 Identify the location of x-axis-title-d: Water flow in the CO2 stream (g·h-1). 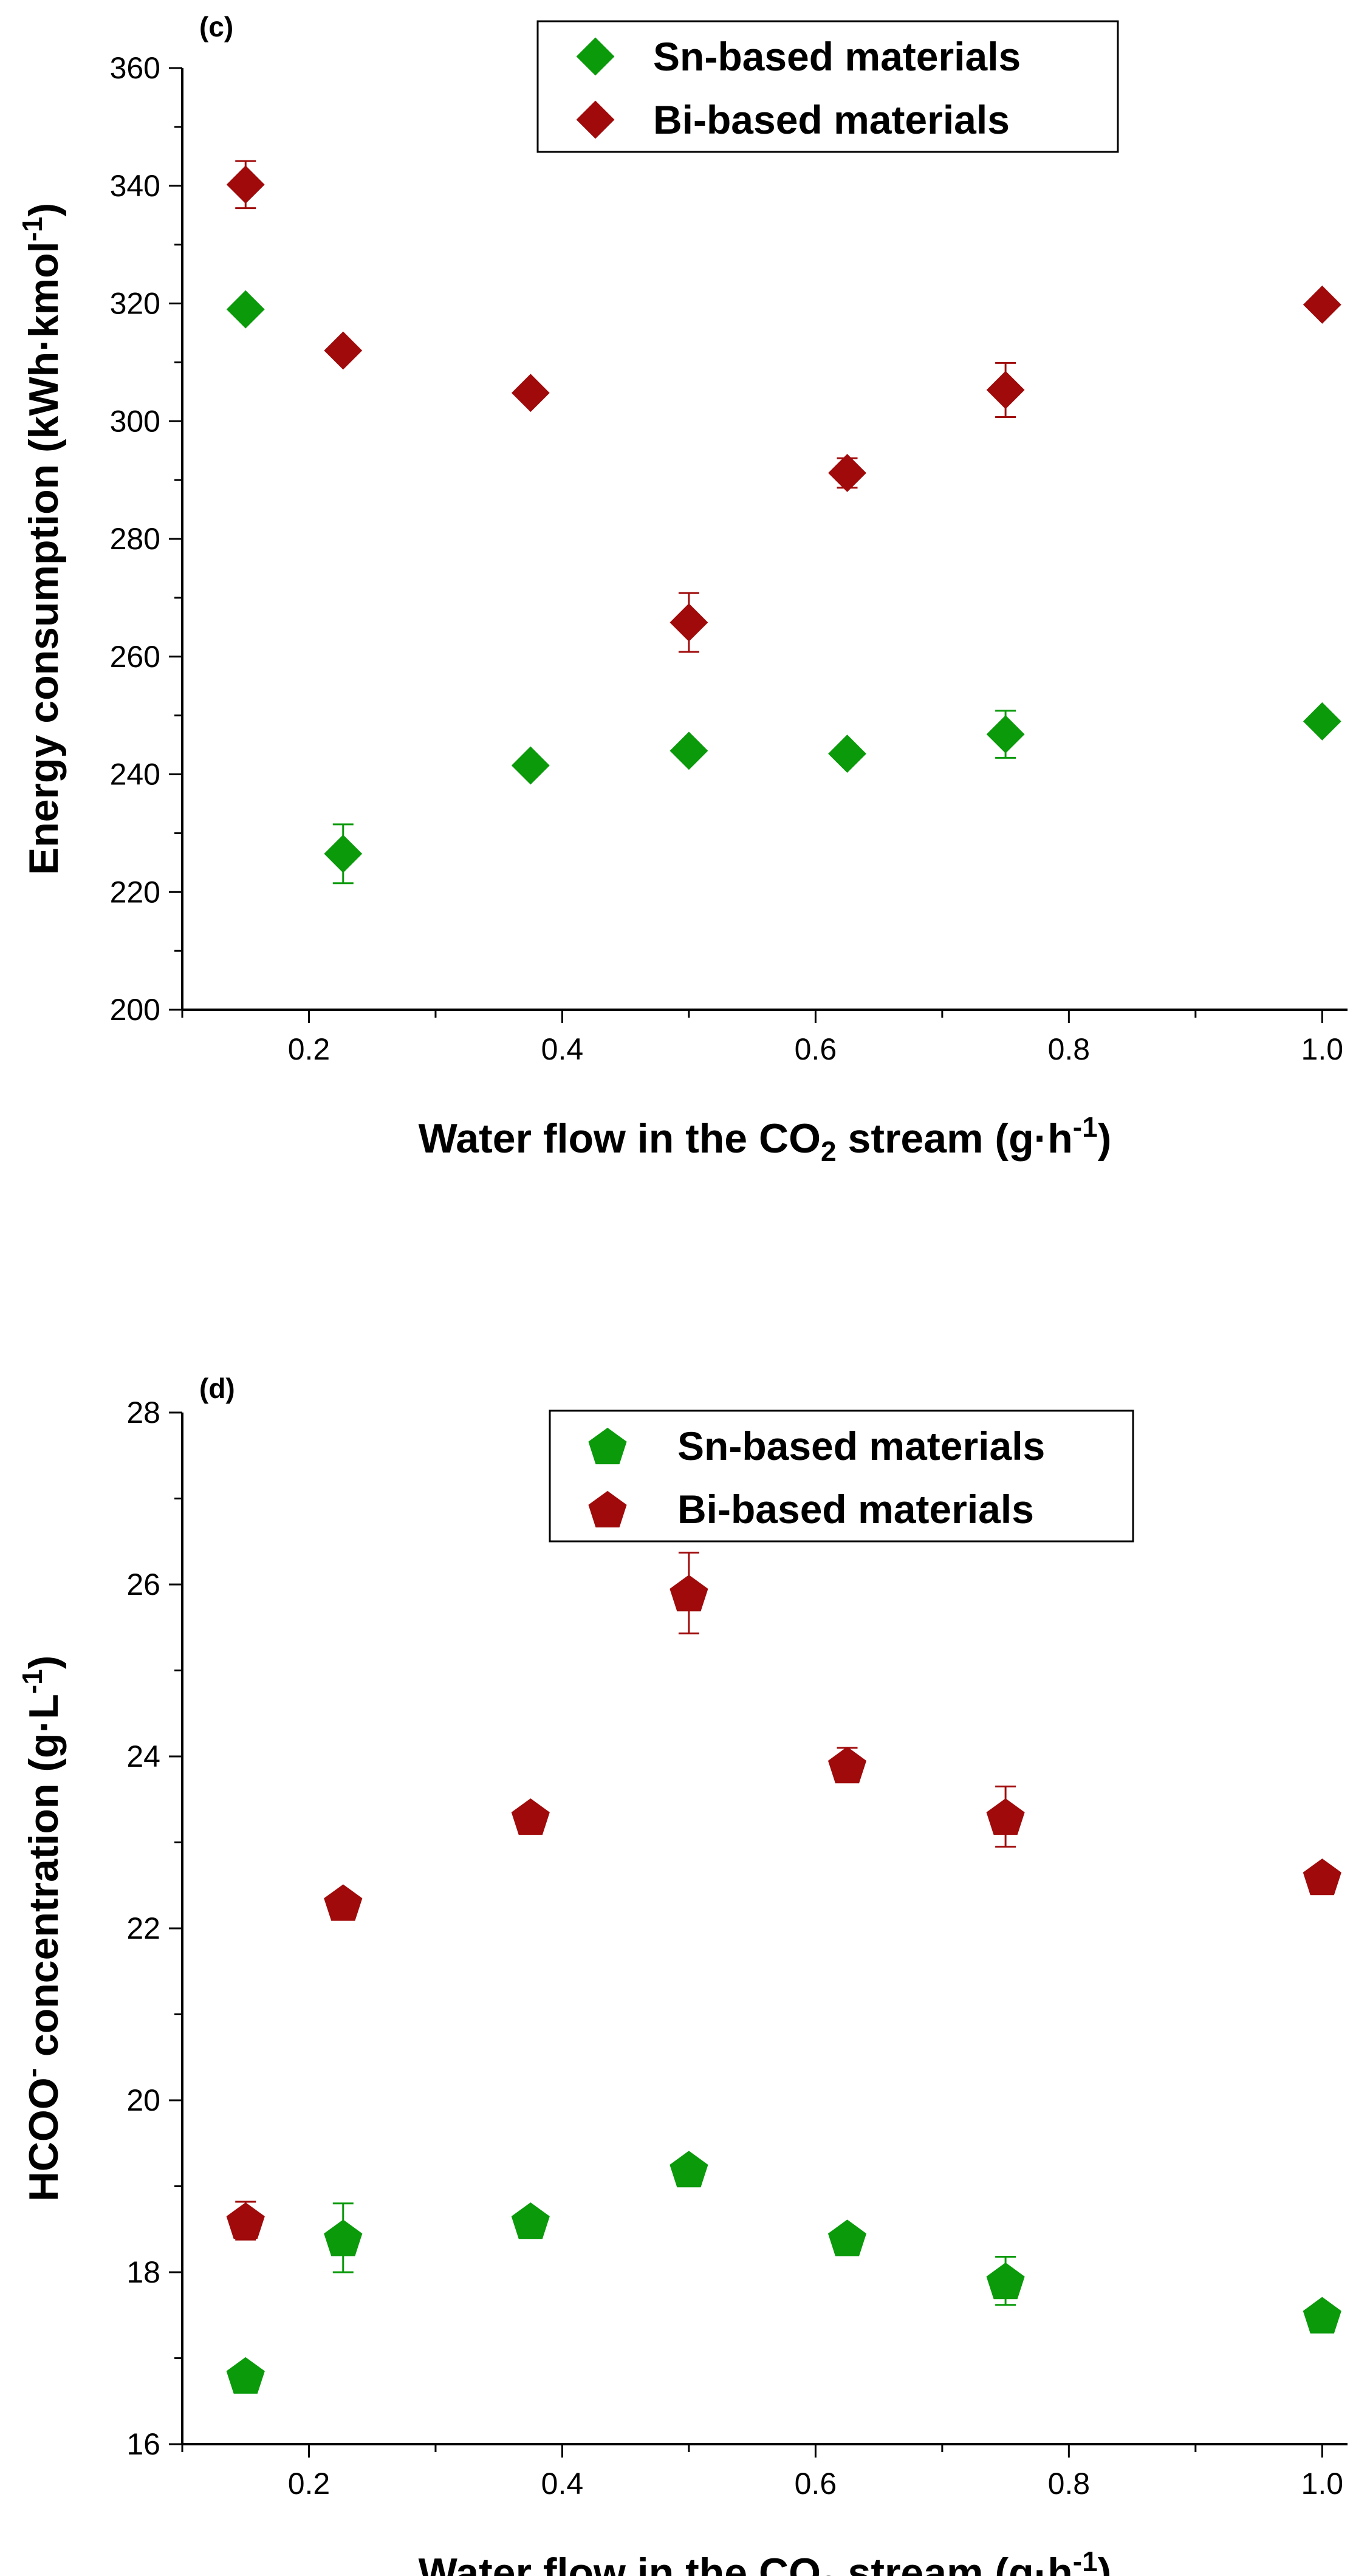
(766, 2561).